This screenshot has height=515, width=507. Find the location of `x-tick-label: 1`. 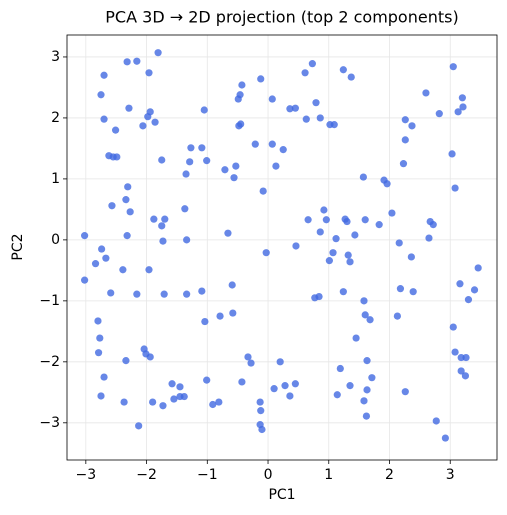

x-tick-label: 1 is located at coordinates (328, 475).